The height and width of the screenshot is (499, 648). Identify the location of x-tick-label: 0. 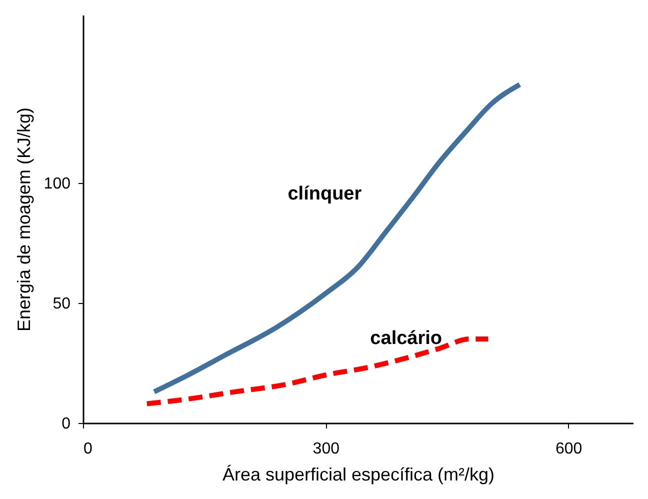
(88, 449).